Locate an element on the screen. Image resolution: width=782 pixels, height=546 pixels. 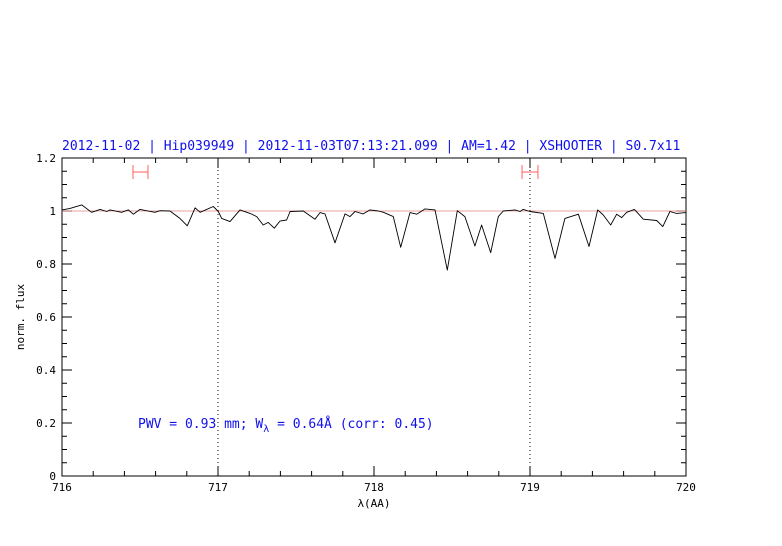
y-tick-label: 0.4 is located at coordinates (46, 370).